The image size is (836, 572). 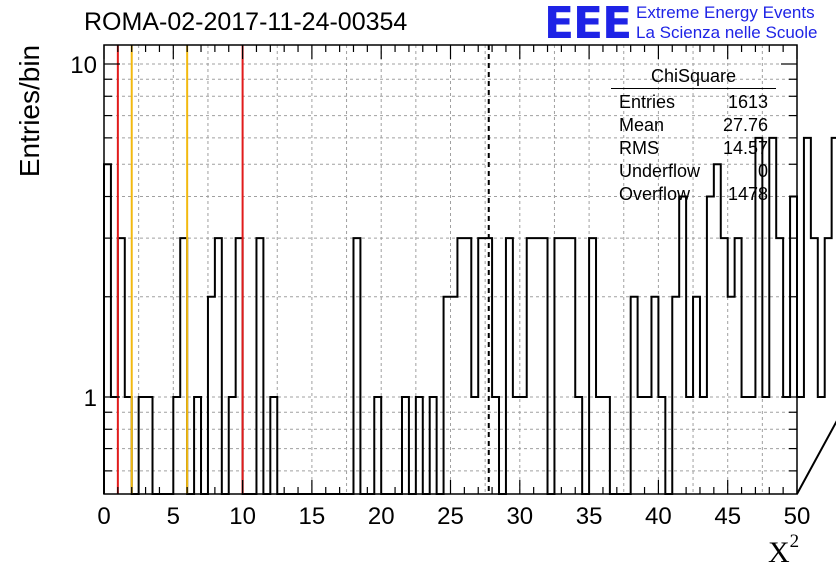 I want to click on stats-row-underflow: Underflow 0, so click(x=693, y=171).